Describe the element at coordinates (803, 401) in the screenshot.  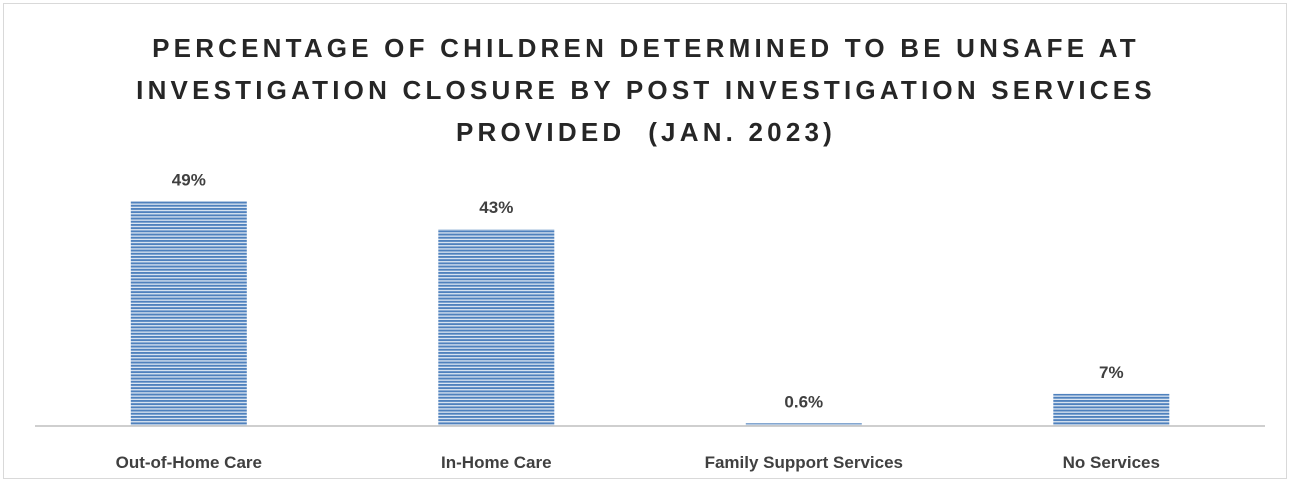
I see `data-label: 0.6%` at that location.